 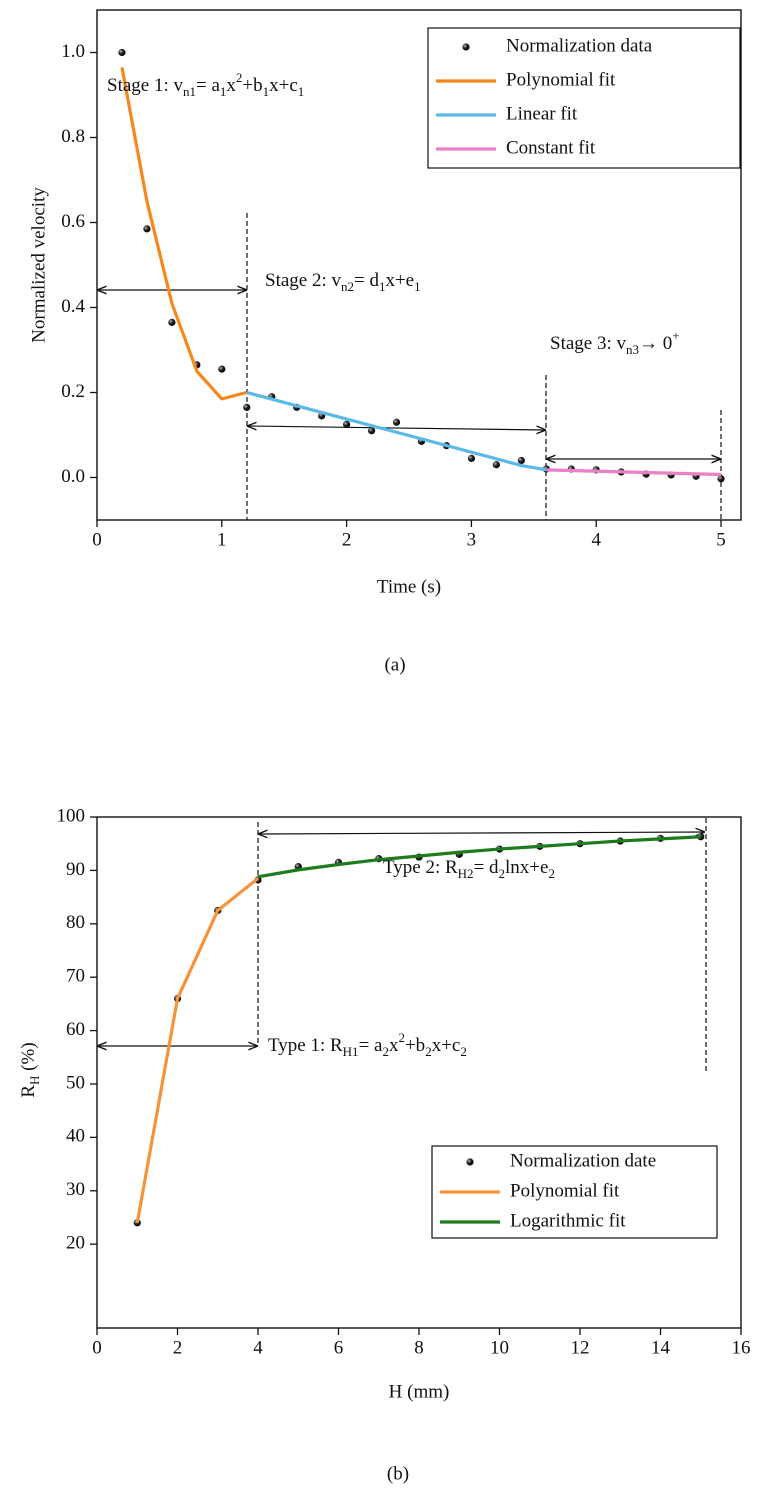 I want to click on y-tick-label: 1.0, so click(x=73, y=51).